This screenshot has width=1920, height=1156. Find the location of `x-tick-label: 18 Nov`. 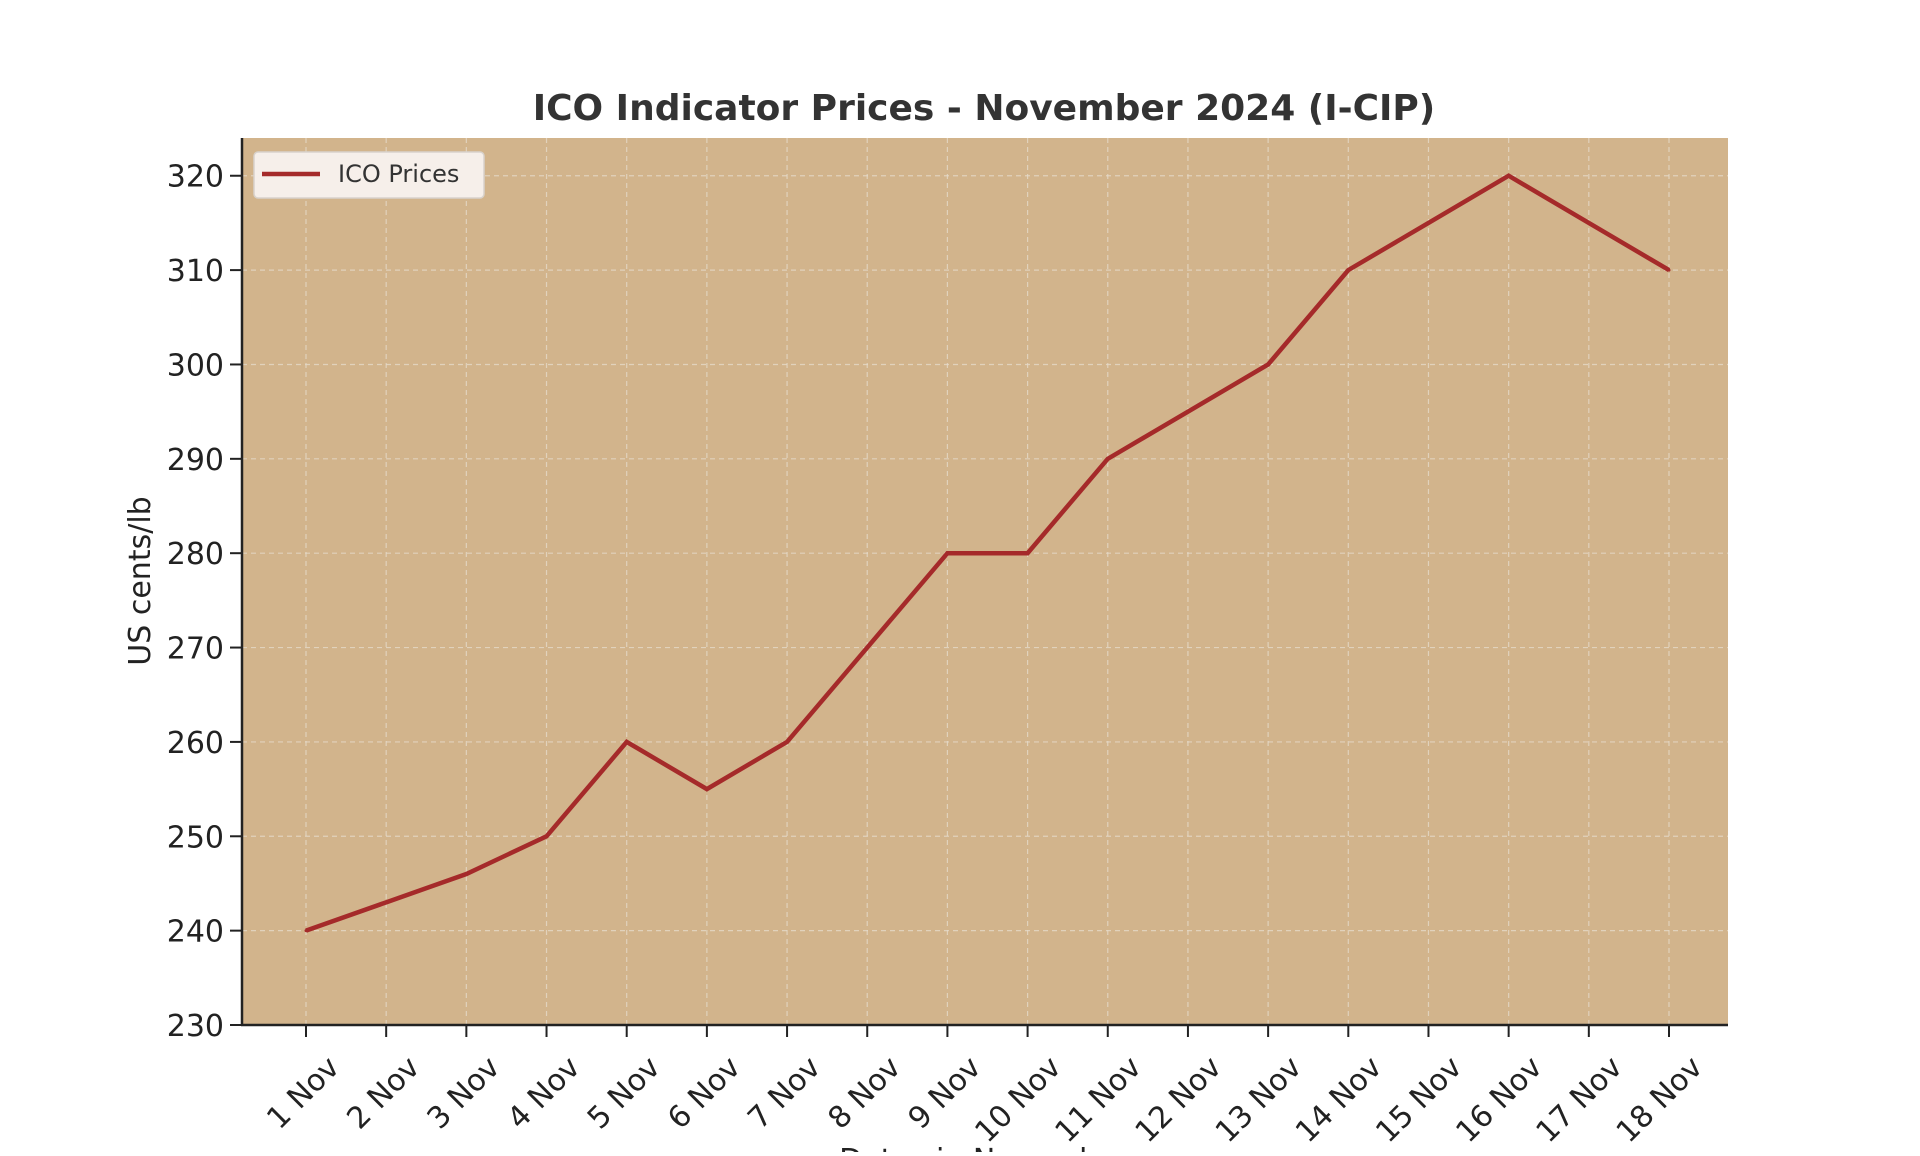

x-tick-label: 18 Nov is located at coordinates (1660, 1100).